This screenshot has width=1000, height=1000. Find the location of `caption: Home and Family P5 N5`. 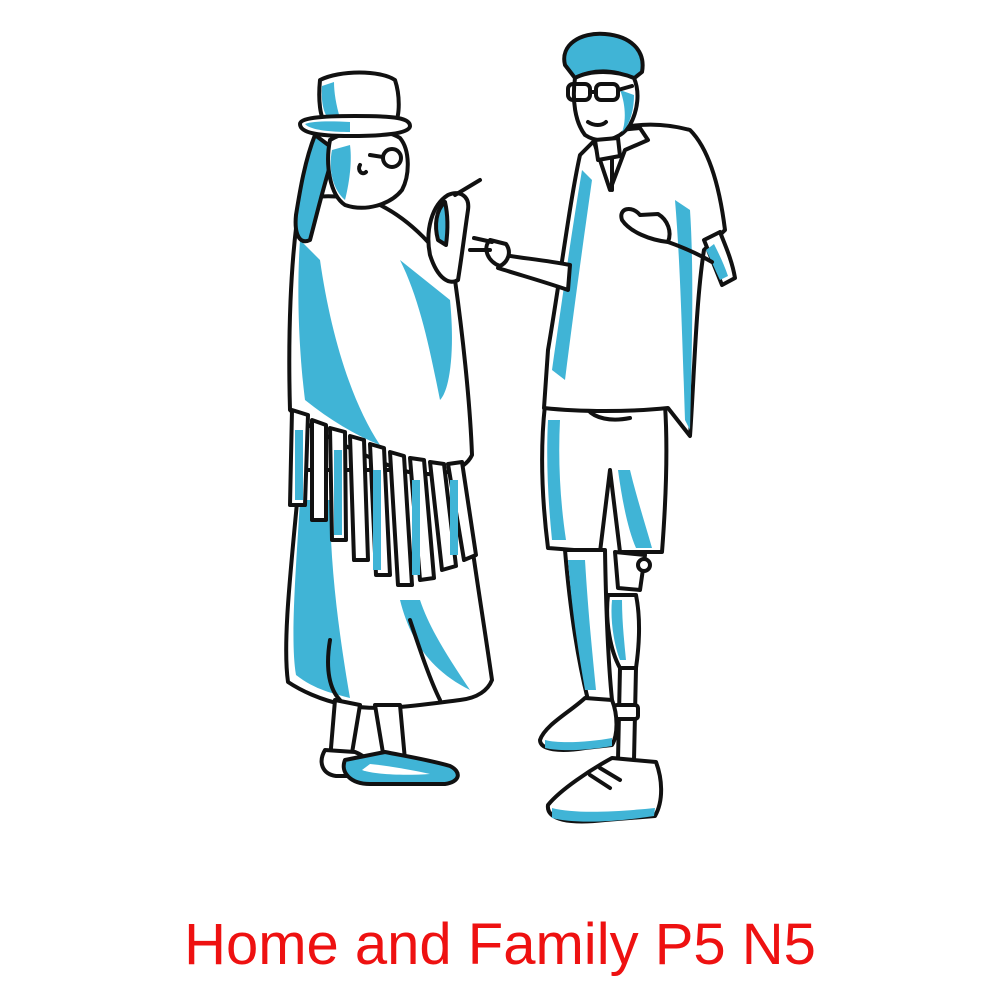

caption: Home and Family P5 N5 is located at coordinates (500, 944).